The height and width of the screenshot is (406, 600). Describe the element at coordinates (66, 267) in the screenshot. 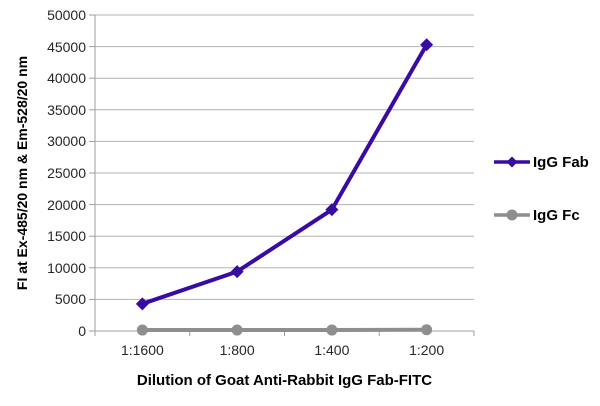

I see `y-tick-label: 10000` at that location.